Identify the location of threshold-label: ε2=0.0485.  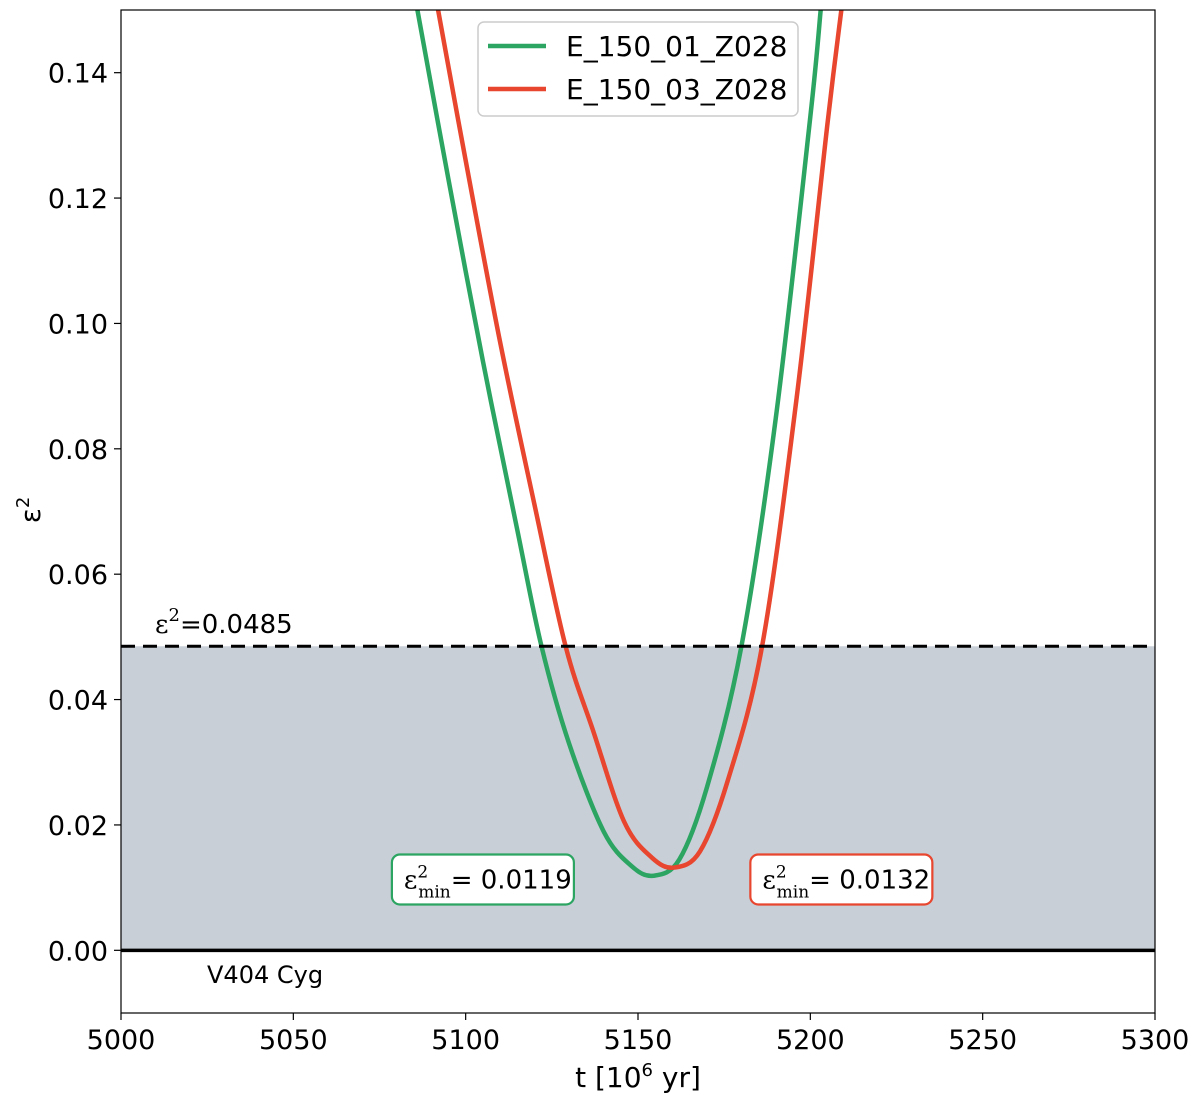
(224, 622).